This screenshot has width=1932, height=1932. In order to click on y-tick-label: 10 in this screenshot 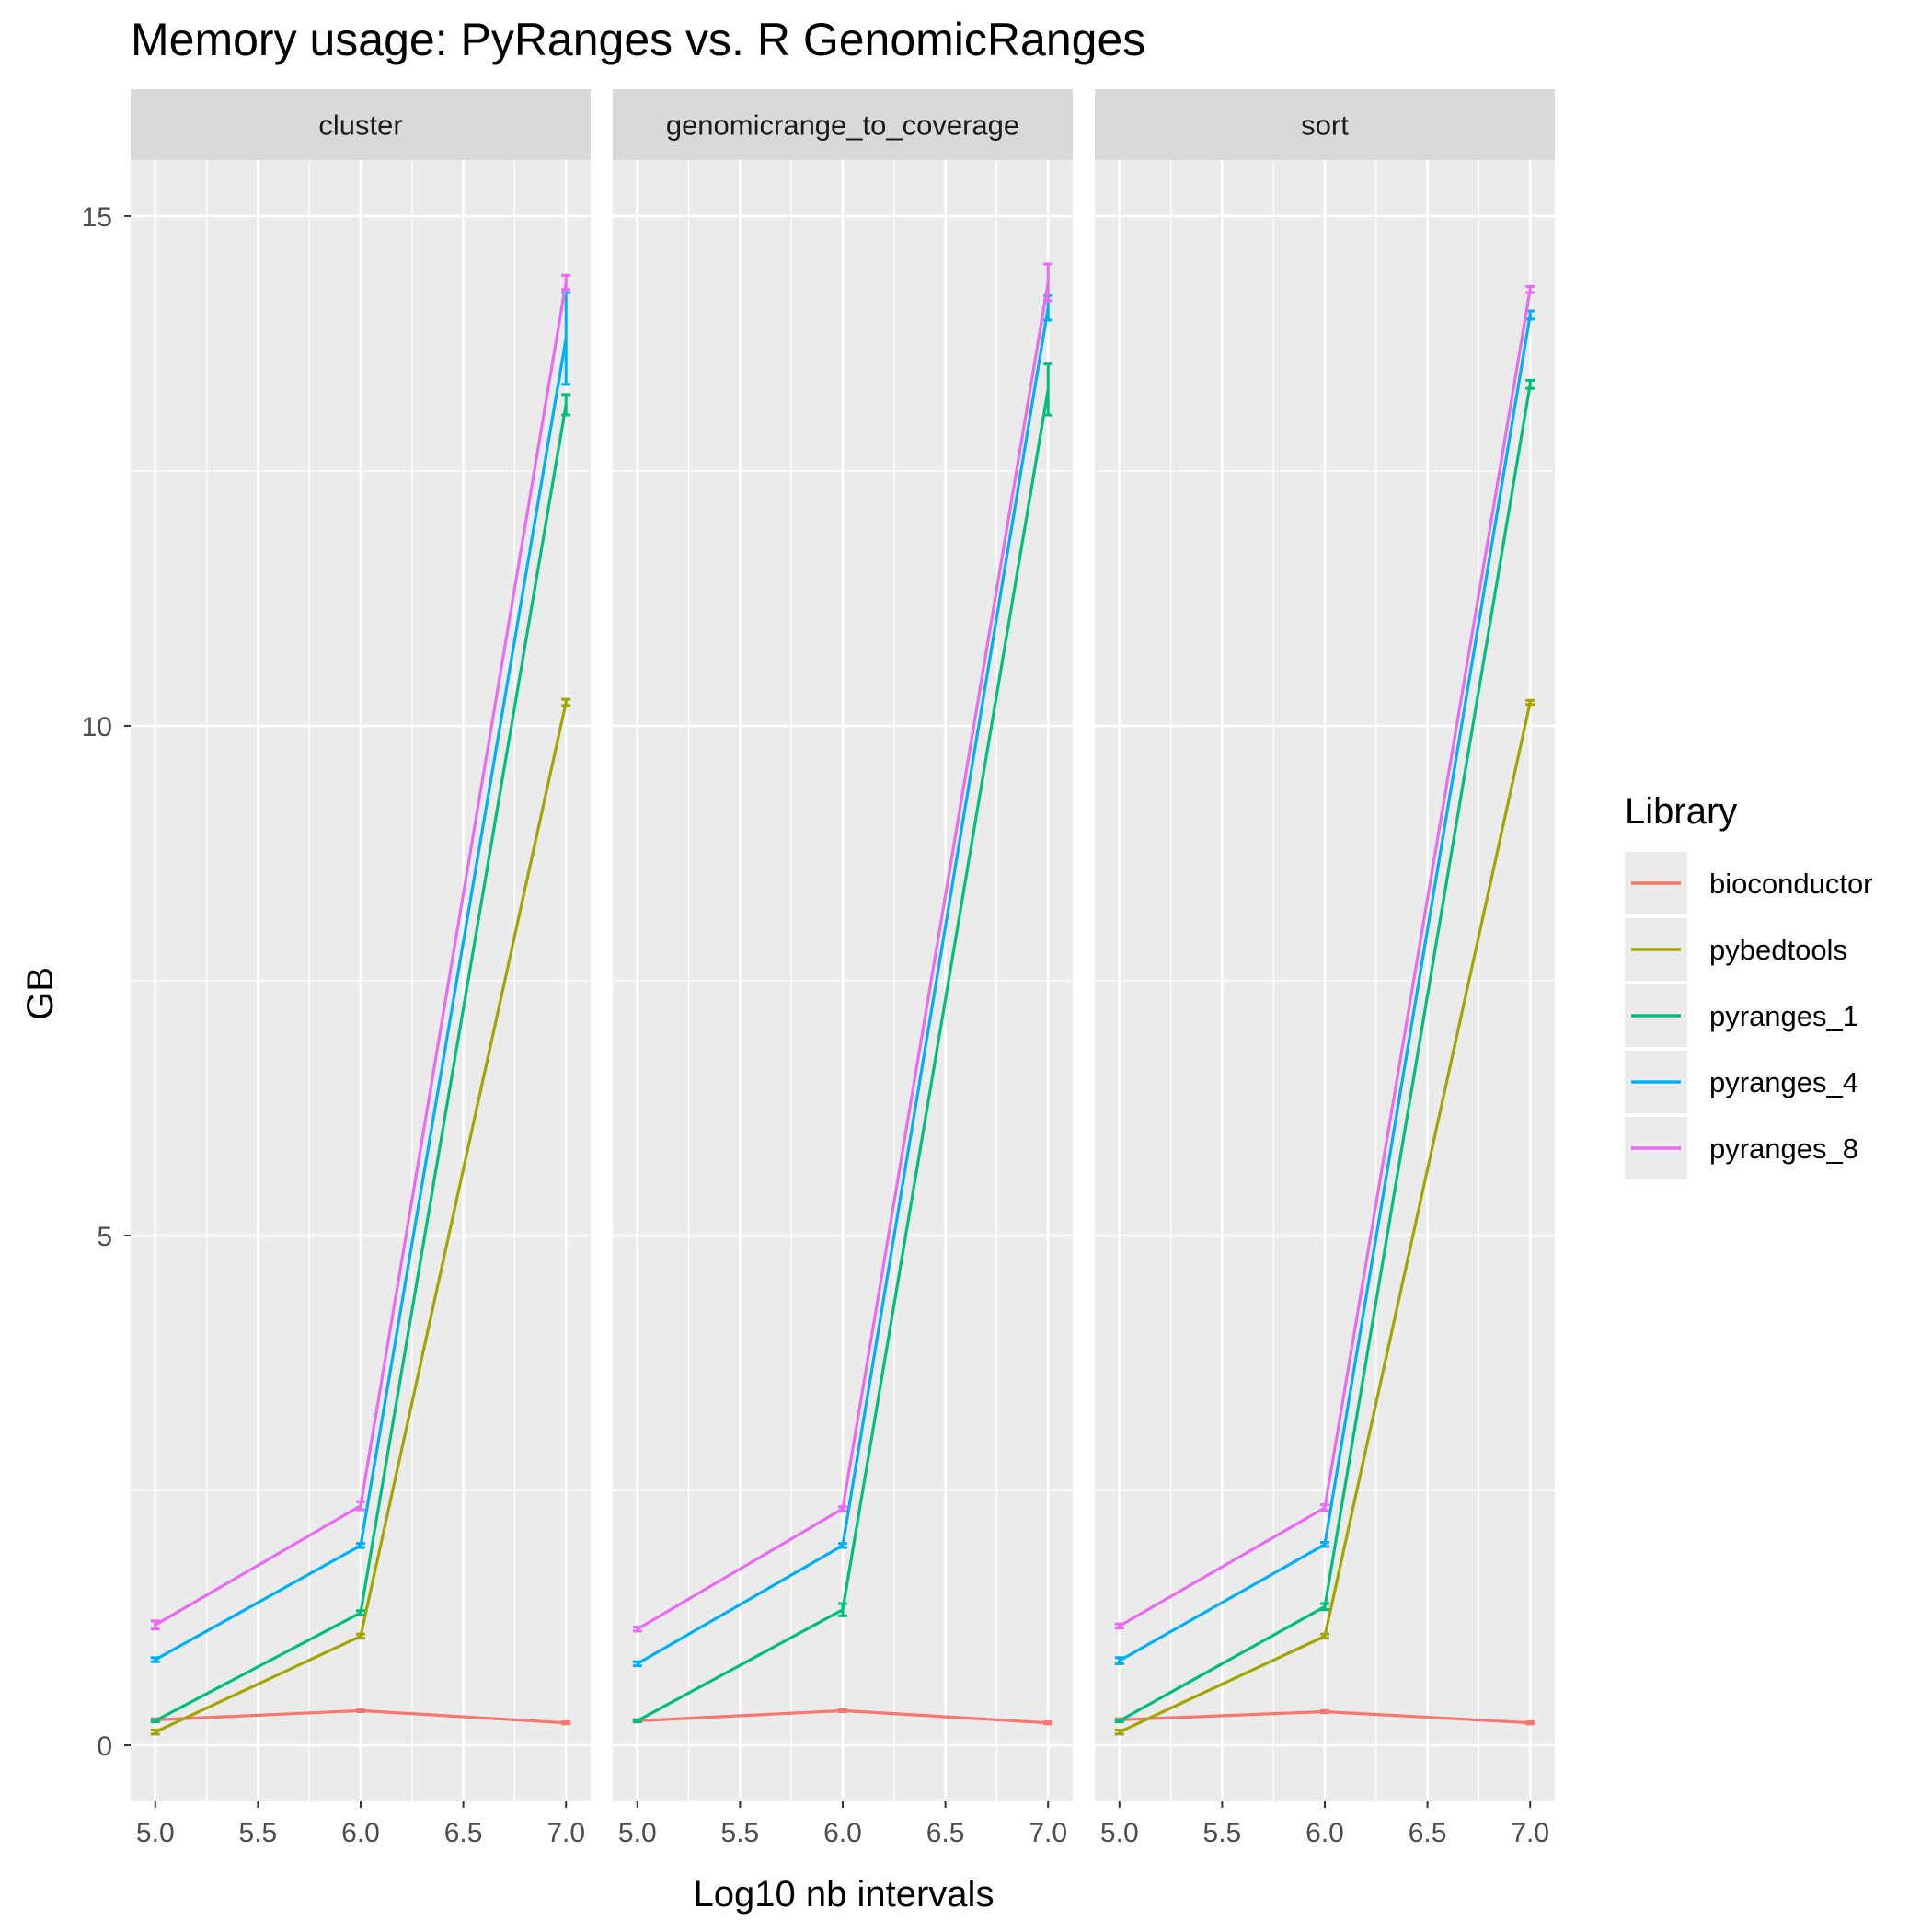, I will do `click(97, 727)`.